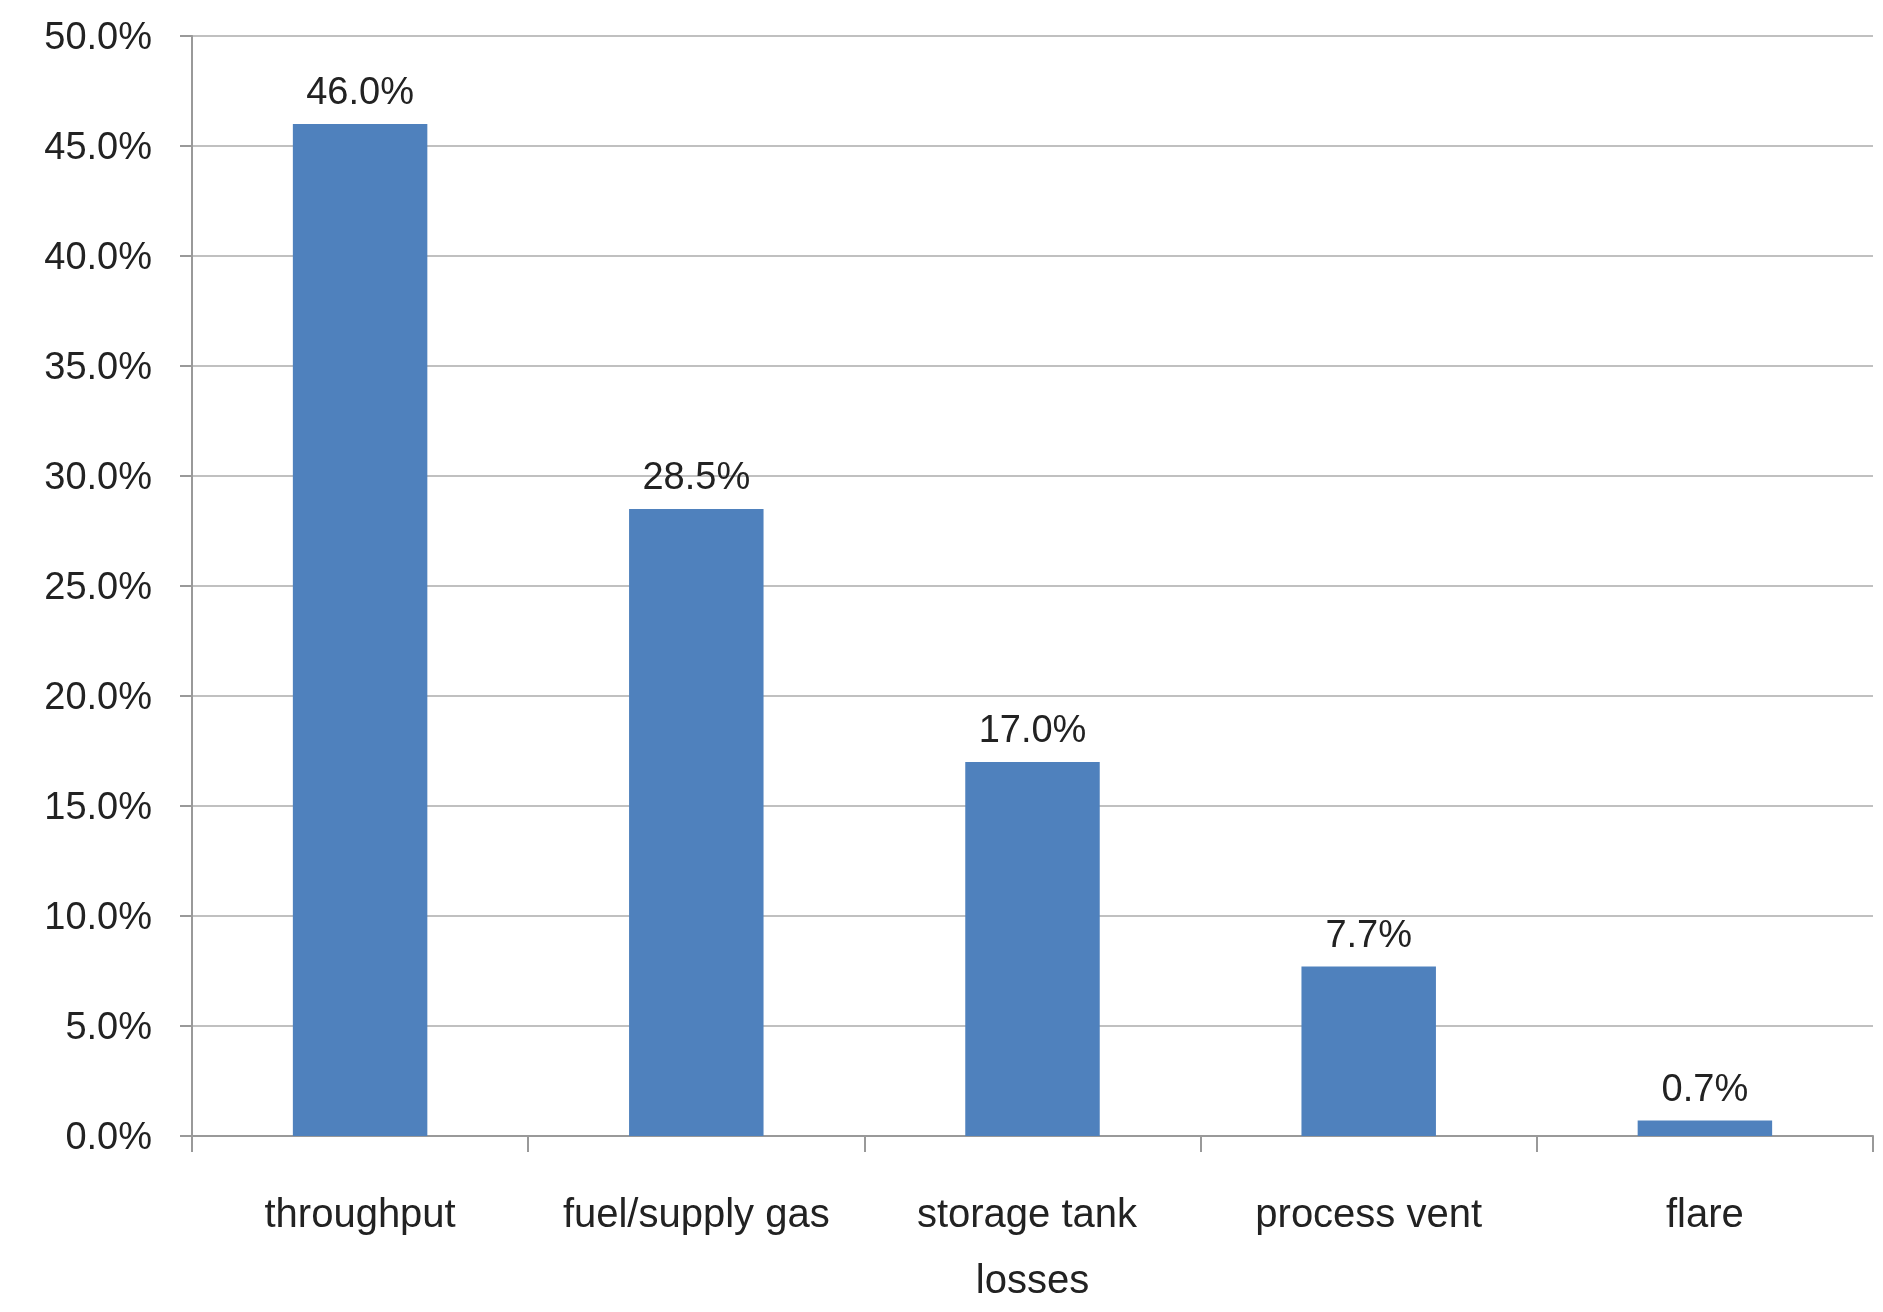  What do you see at coordinates (1032, 729) in the screenshot?
I see `data-label: 17.0%` at bounding box center [1032, 729].